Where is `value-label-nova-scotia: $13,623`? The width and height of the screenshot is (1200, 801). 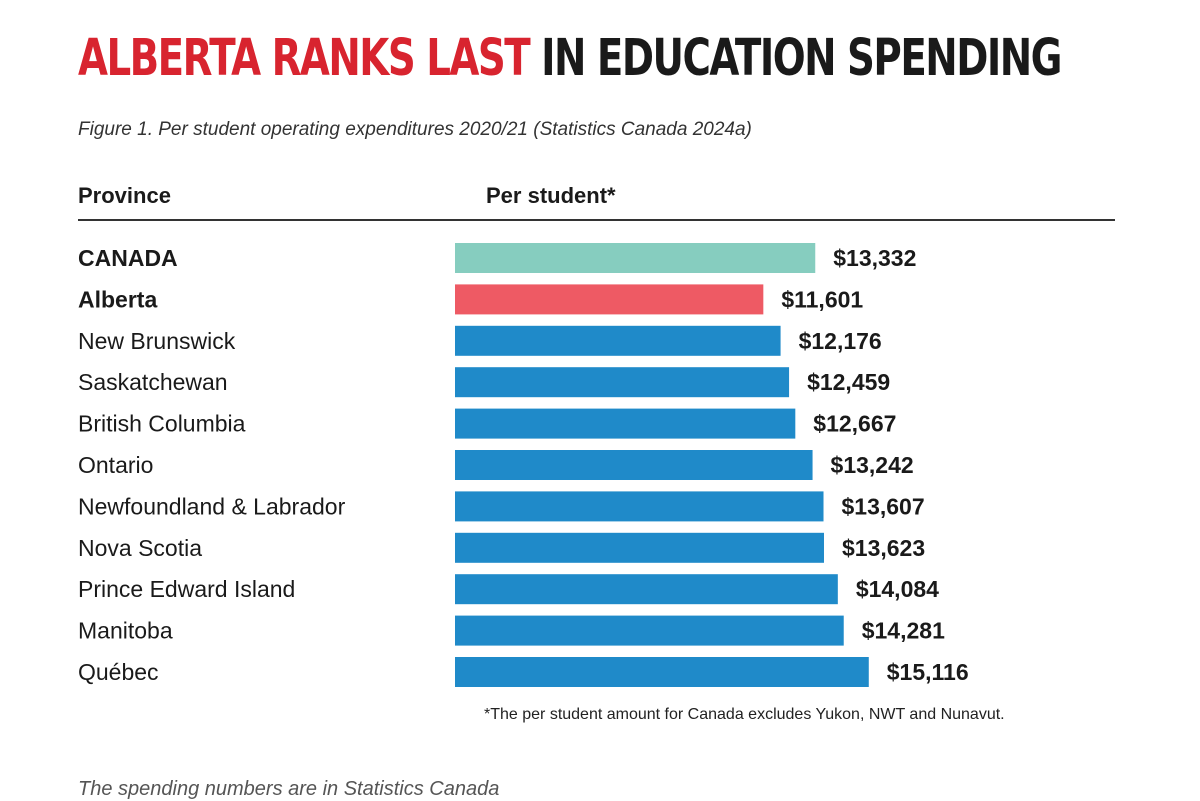 value-label-nova-scotia: $13,623 is located at coordinates (883, 548).